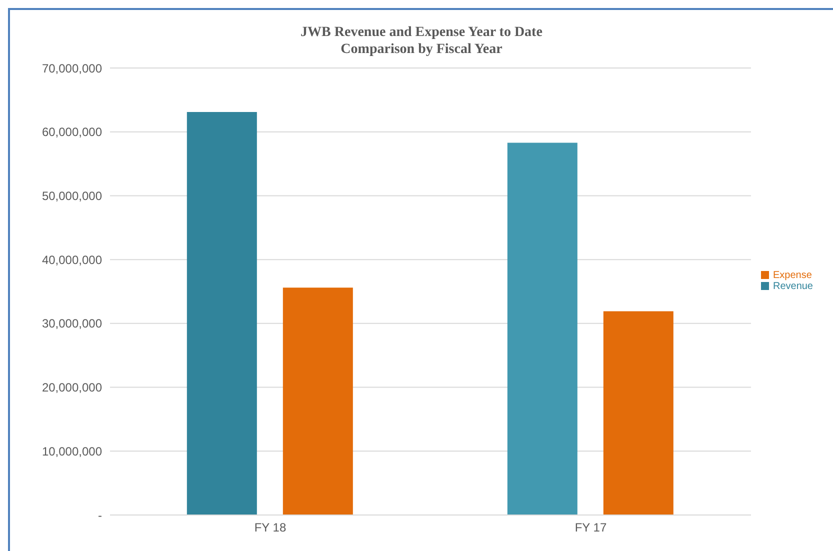 This screenshot has height=551, width=833. What do you see at coordinates (792, 275) in the screenshot?
I see `legend-label: Expense` at bounding box center [792, 275].